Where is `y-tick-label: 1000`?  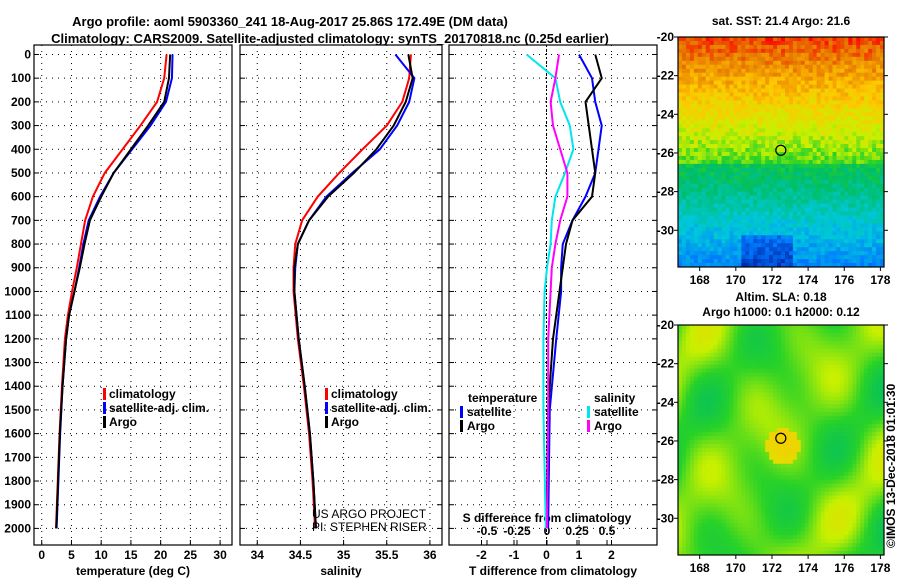 y-tick-label: 1000 is located at coordinates (17, 291).